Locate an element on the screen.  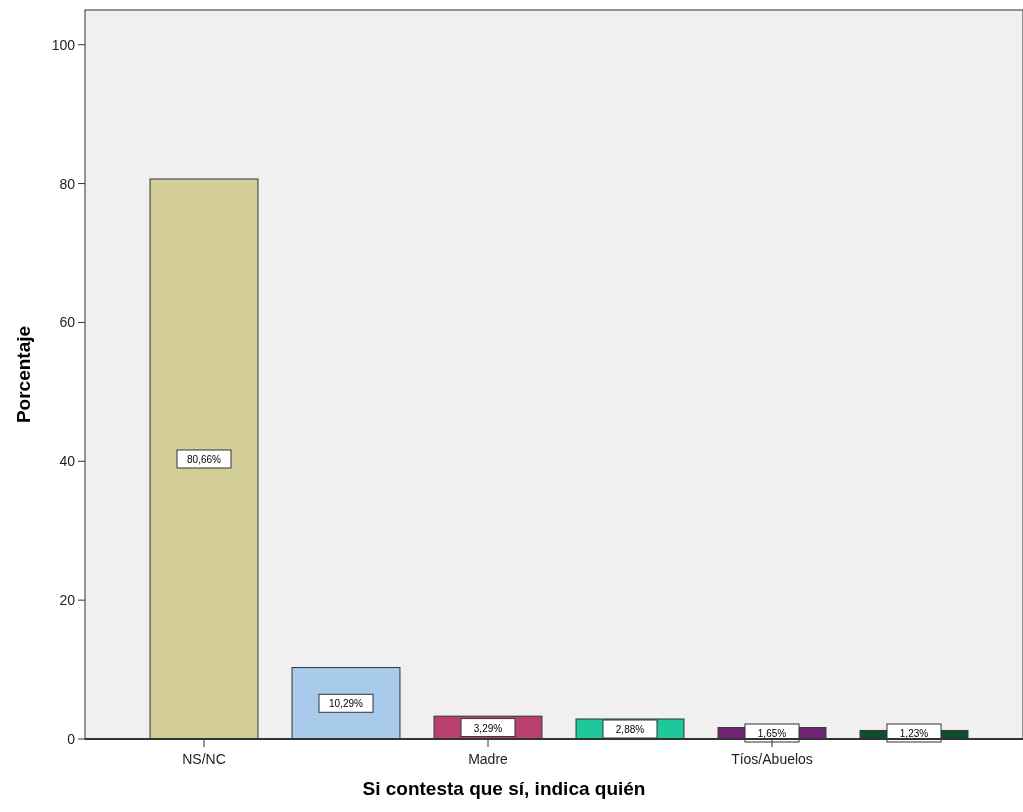
y-tick-label: 20 is located at coordinates (67, 600).